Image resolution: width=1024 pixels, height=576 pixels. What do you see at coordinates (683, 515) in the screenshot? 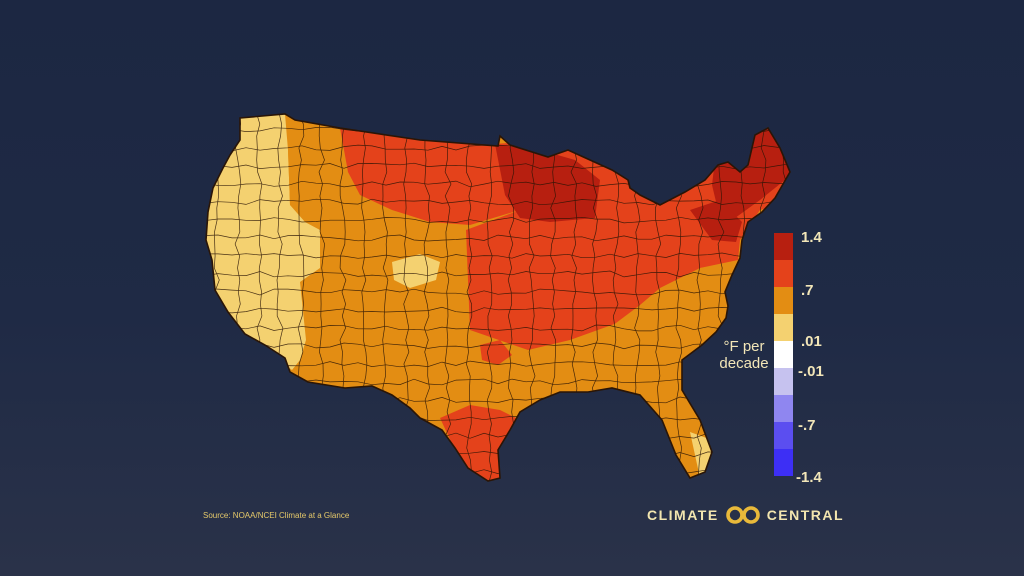
I see `brand-word-left: CLIMATE` at bounding box center [683, 515].